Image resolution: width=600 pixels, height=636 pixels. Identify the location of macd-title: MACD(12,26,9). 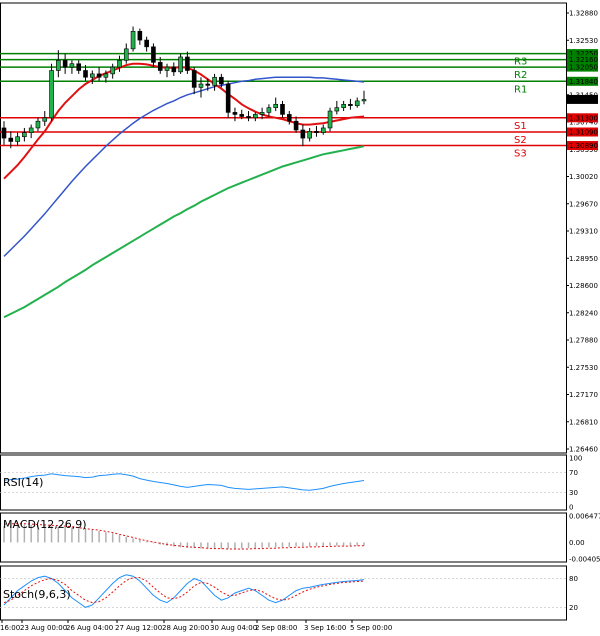
(45, 524).